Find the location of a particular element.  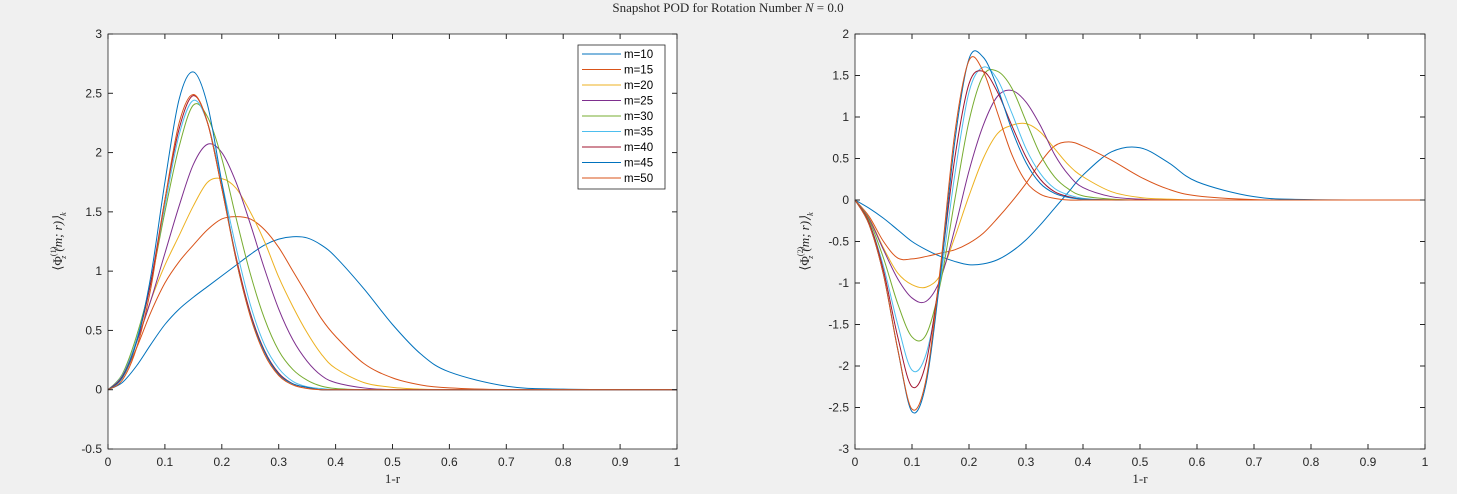

y-tick-label: 2.5 is located at coordinates (93, 93).